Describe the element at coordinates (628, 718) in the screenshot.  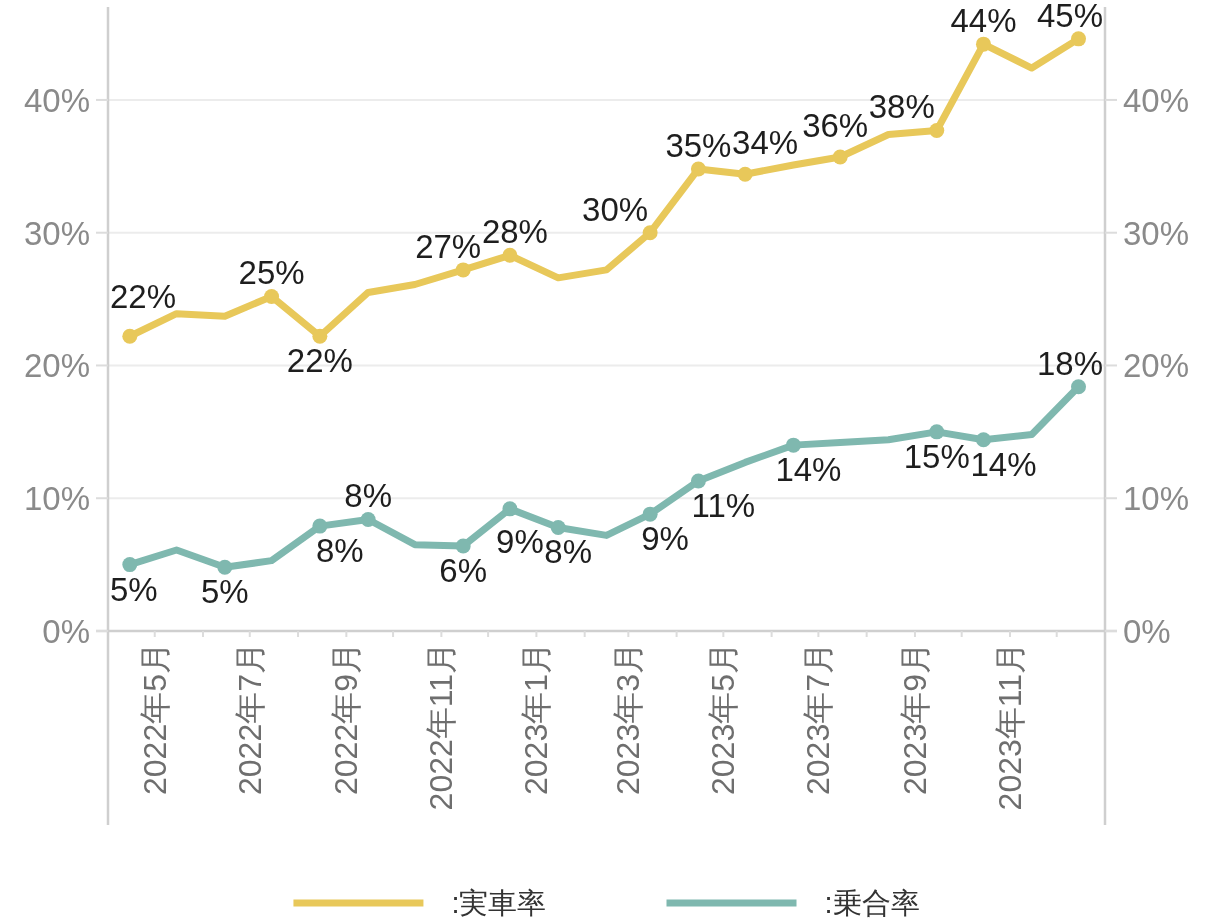
I see `x-tick-label: 2023年3月` at that location.